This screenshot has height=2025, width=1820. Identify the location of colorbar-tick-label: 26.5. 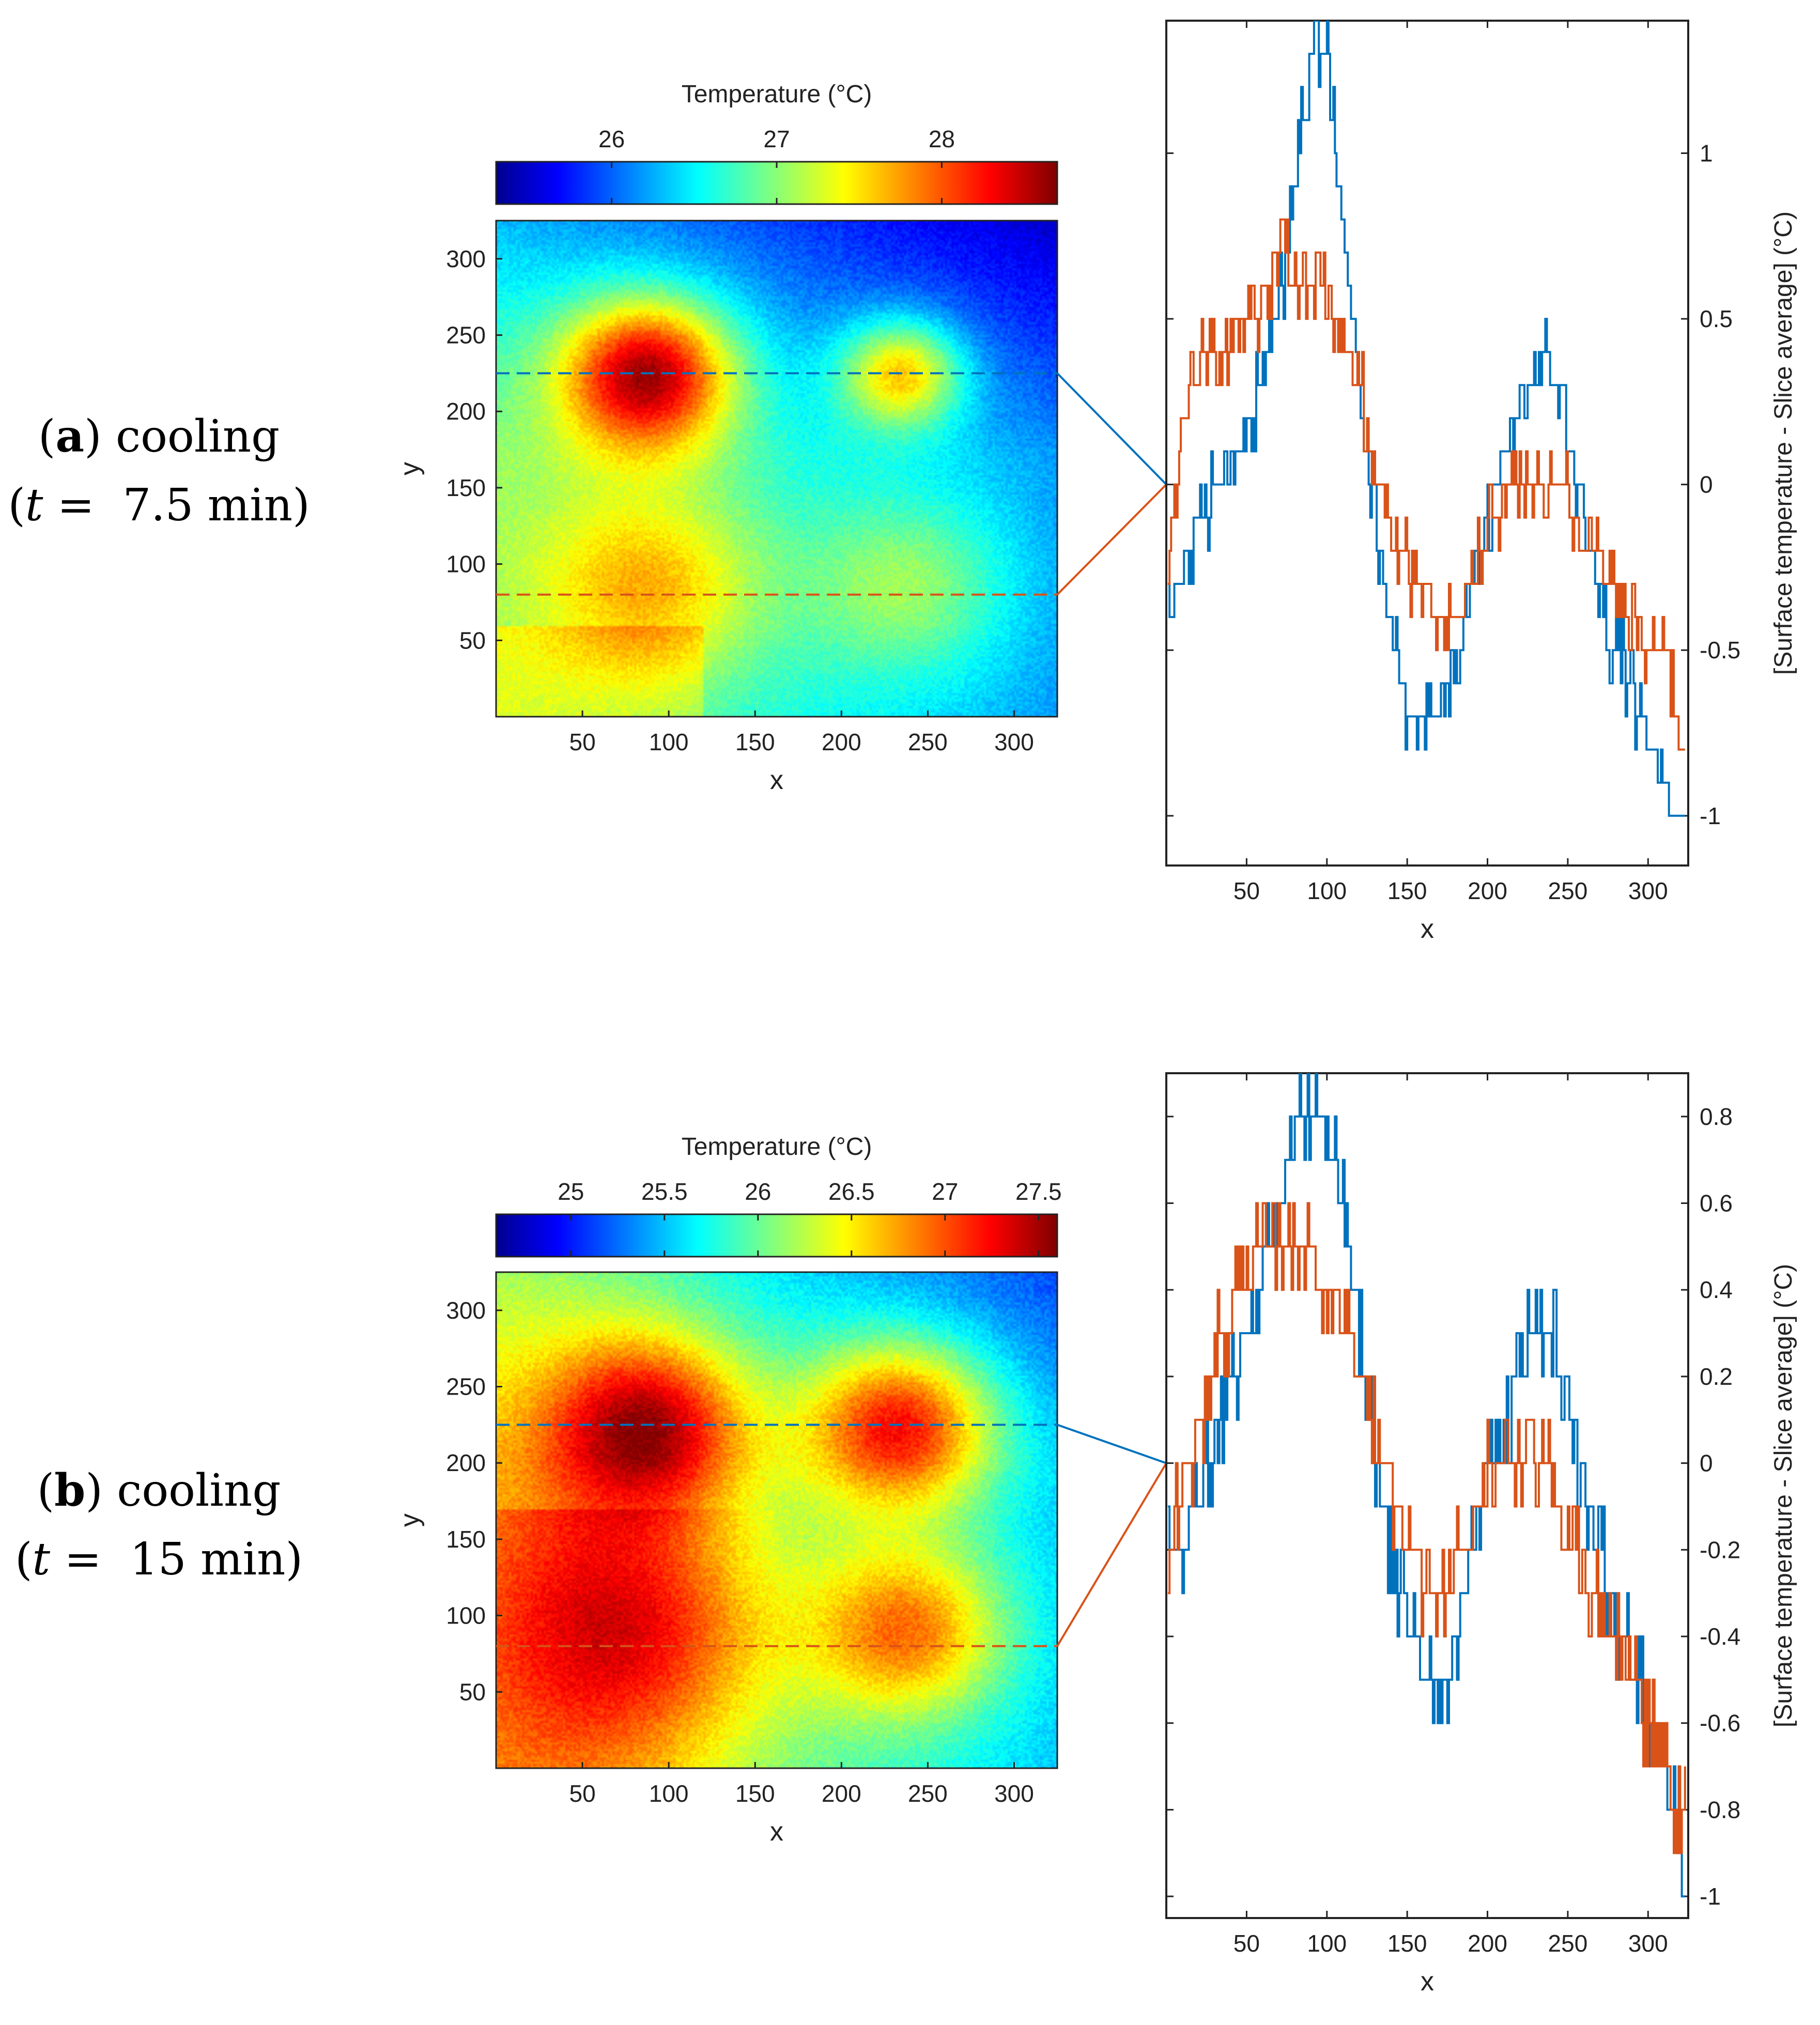
(851, 1191).